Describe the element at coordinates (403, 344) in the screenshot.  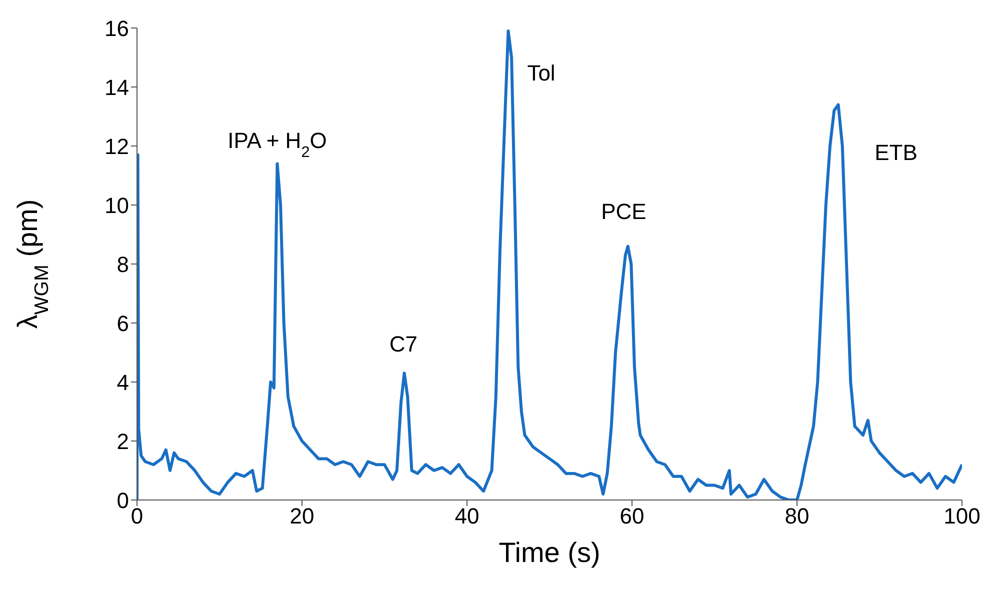
I see `annotation: C7` at that location.